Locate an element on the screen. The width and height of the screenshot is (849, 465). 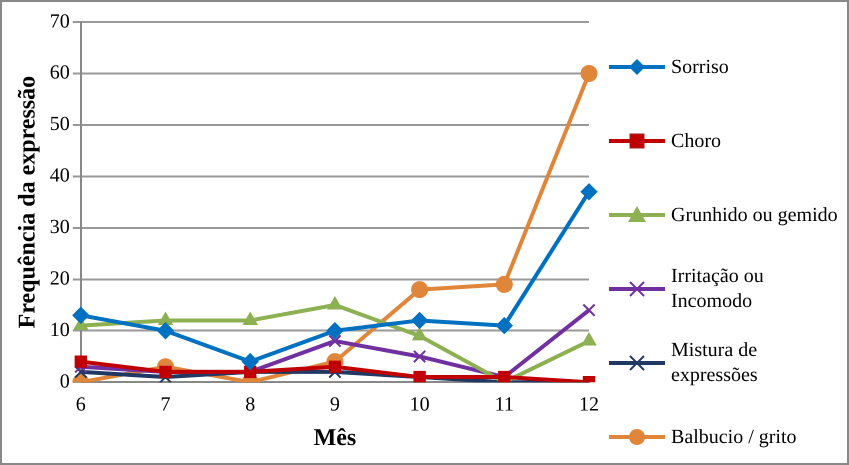
legend-label: Irritação ou Incomodo is located at coordinates (718, 289).